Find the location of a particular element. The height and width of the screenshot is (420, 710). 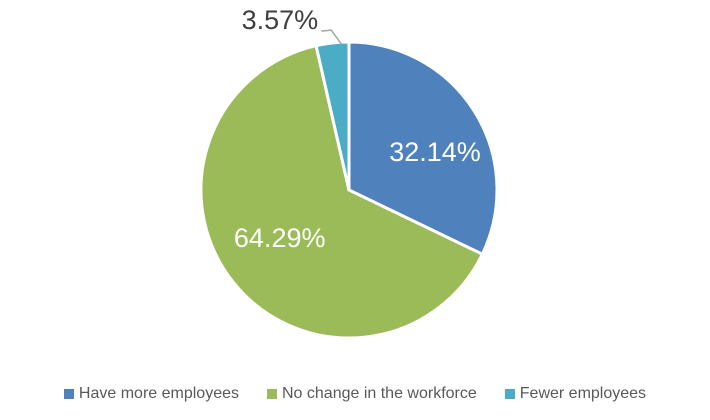

data-label-no-change-in-the-workforce: 64.29% is located at coordinates (280, 238).